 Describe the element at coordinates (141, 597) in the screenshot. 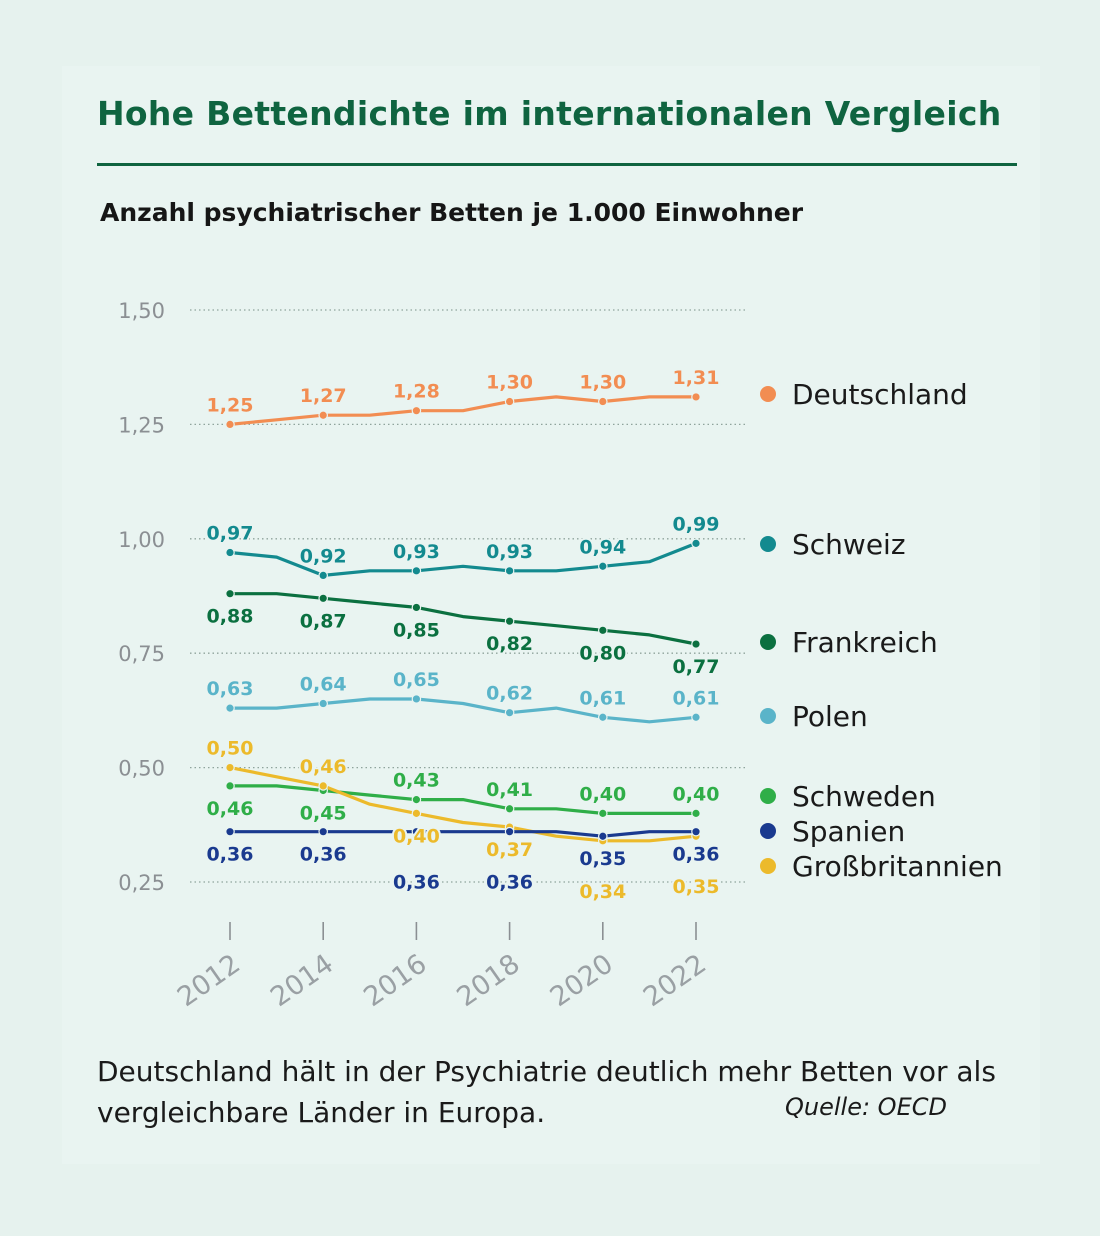

I see `y-axis-ticks: 0,25 0,50 0,75 1,00 1,25 1,50` at that location.